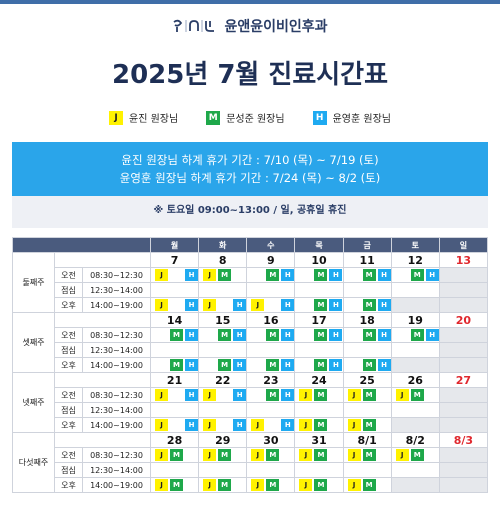  What do you see at coordinates (255, 119) in the screenshot?
I see `legend-label: 문성준 원장님` at bounding box center [255, 119].